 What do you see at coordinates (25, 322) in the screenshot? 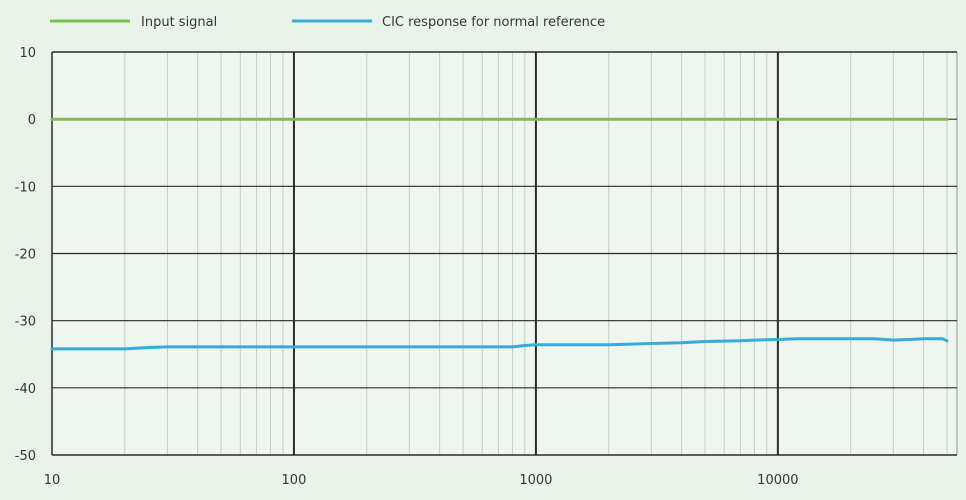
I see `y-tick-label: -30` at bounding box center [25, 322].